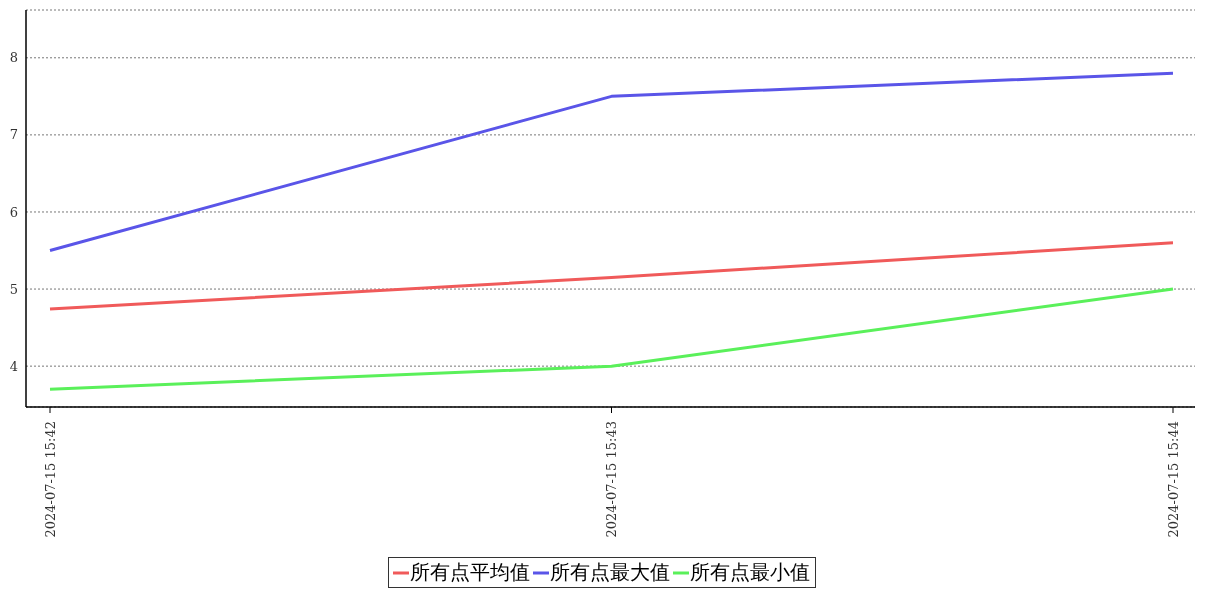 The width and height of the screenshot is (1207, 600). Describe the element at coordinates (13, 289) in the screenshot. I see `y-tick-label: 5` at that location.